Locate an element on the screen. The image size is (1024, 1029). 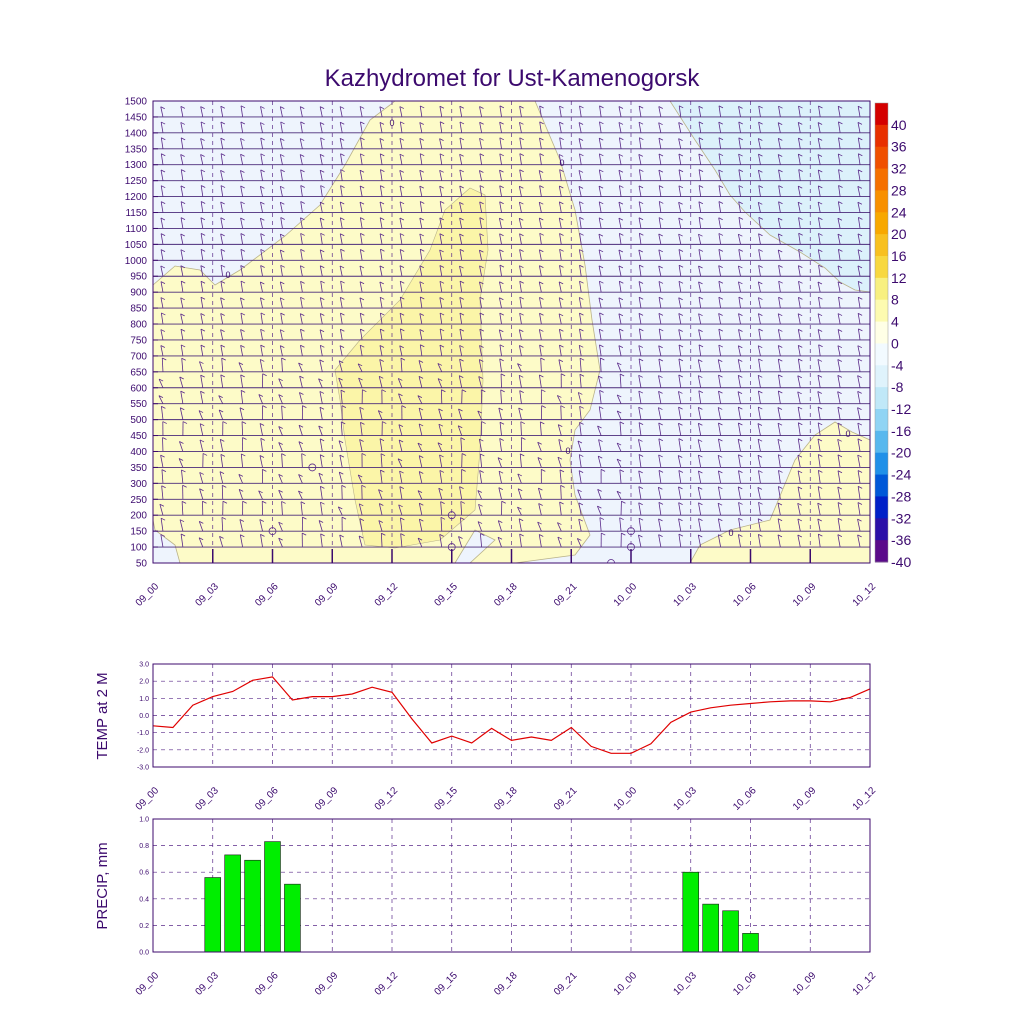
colorbar-label: 0 is located at coordinates (895, 343).